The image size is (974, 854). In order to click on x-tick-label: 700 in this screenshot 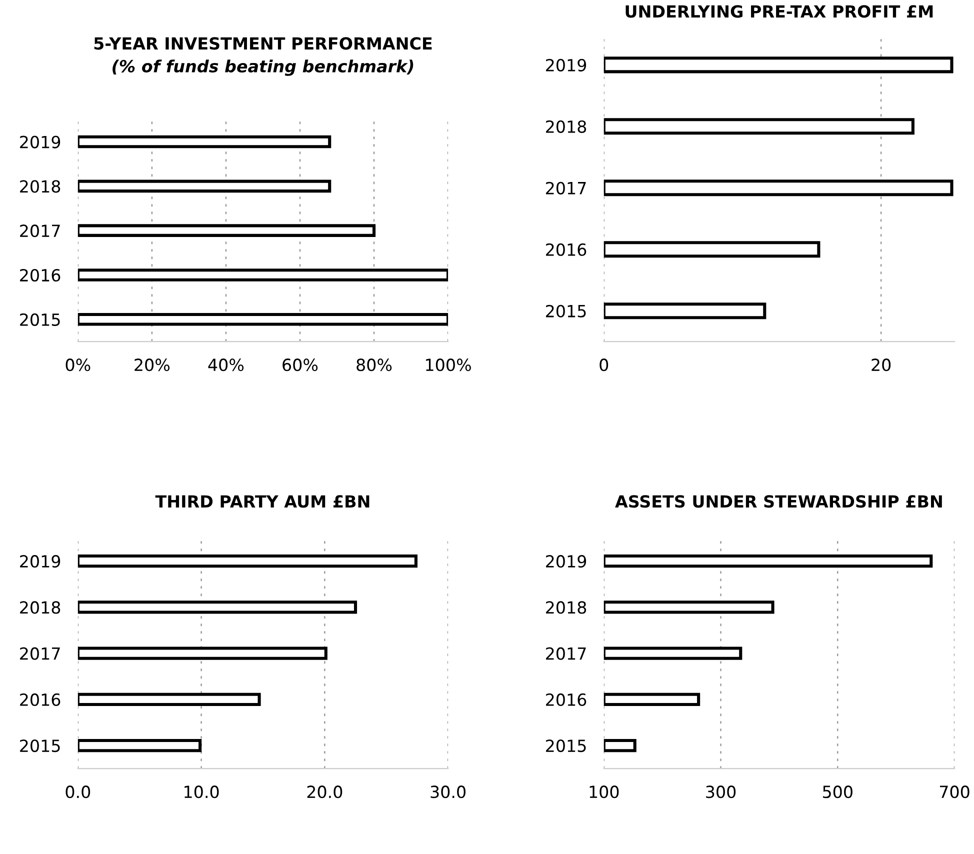, I will do `click(955, 792)`.